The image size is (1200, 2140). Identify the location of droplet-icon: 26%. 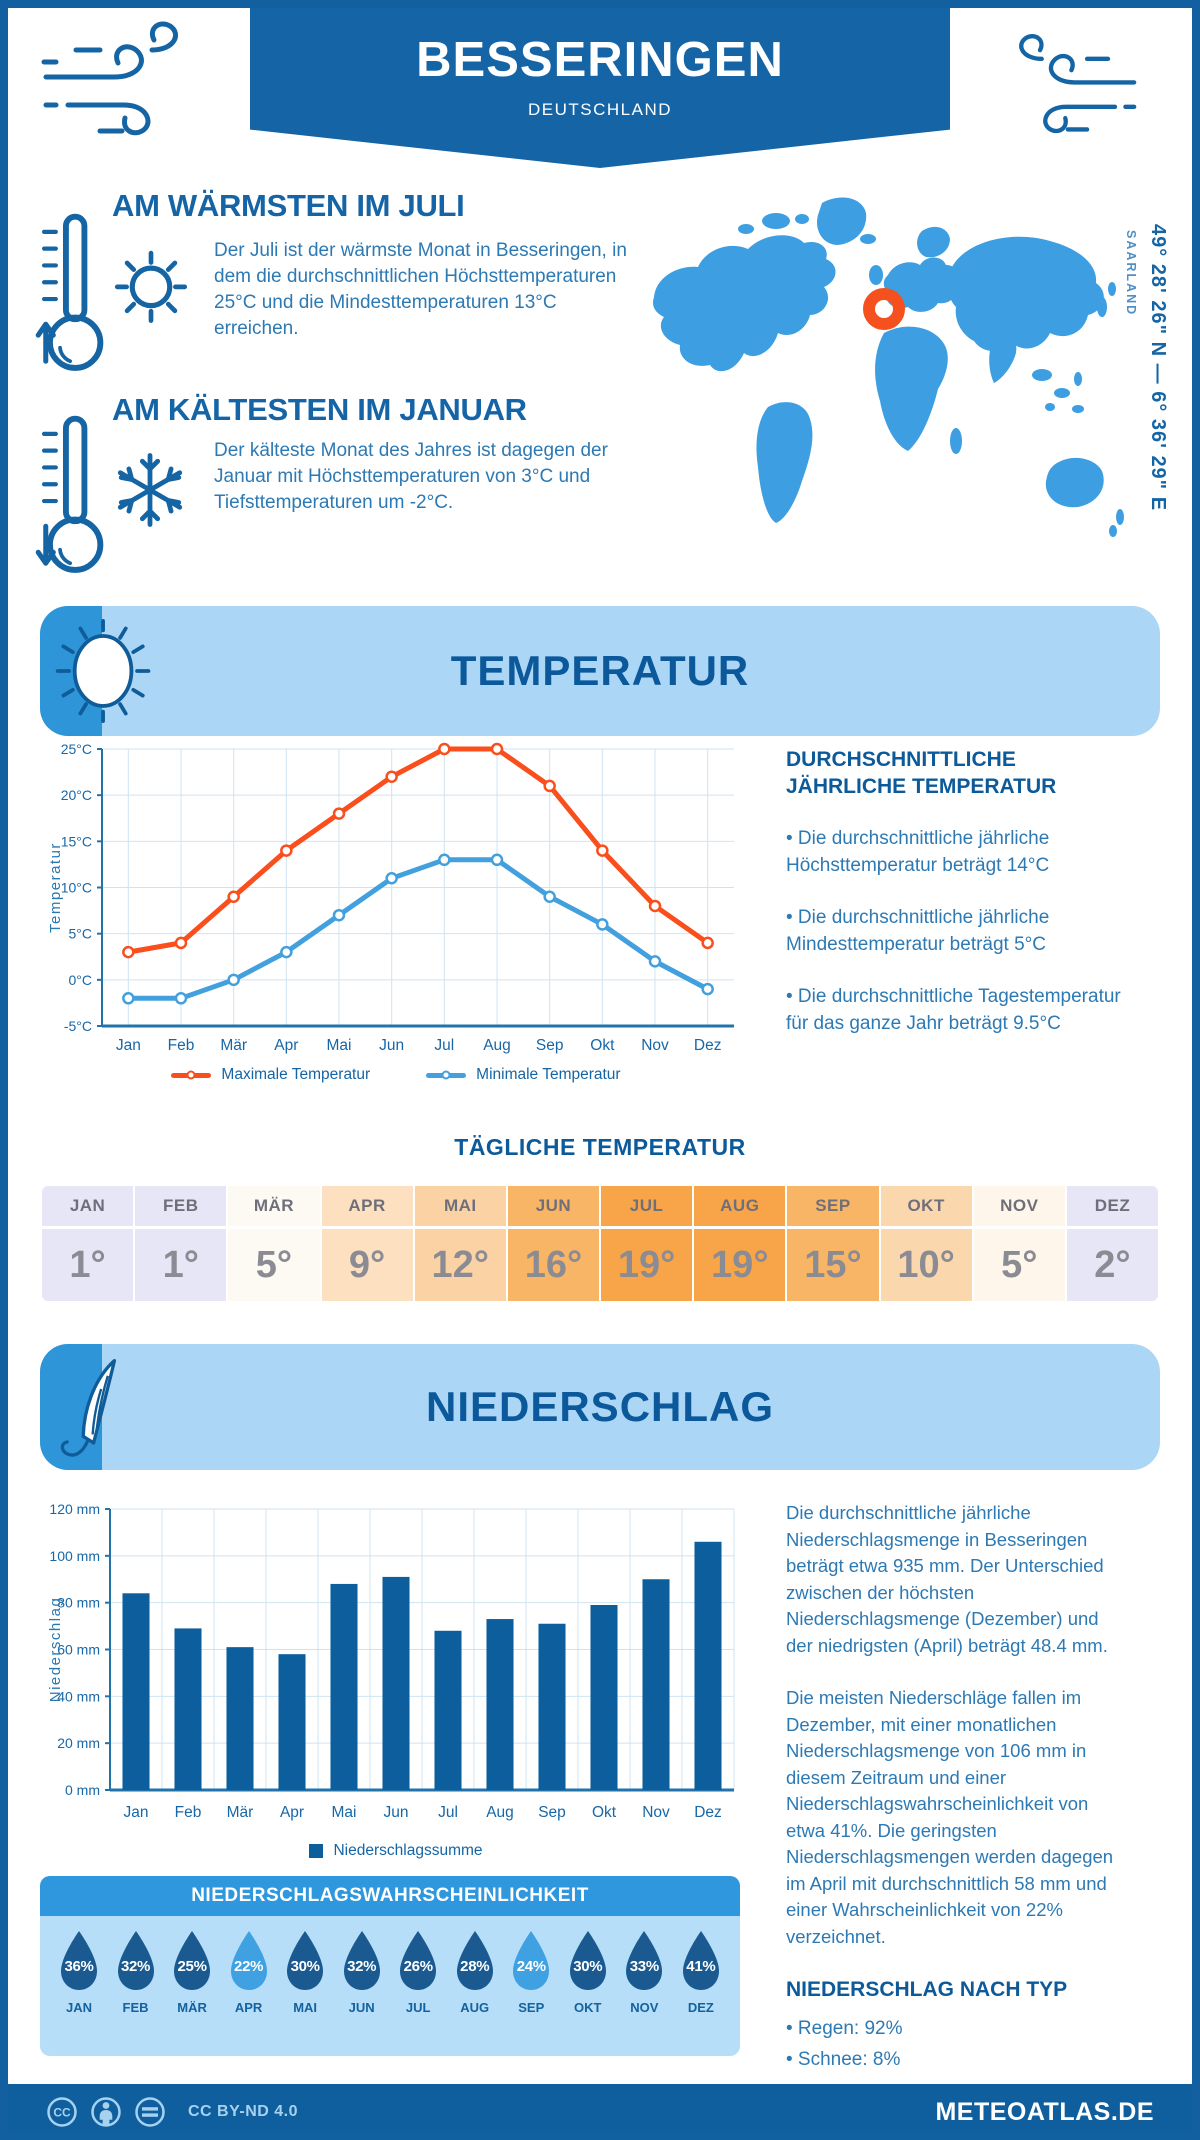
(418, 1961).